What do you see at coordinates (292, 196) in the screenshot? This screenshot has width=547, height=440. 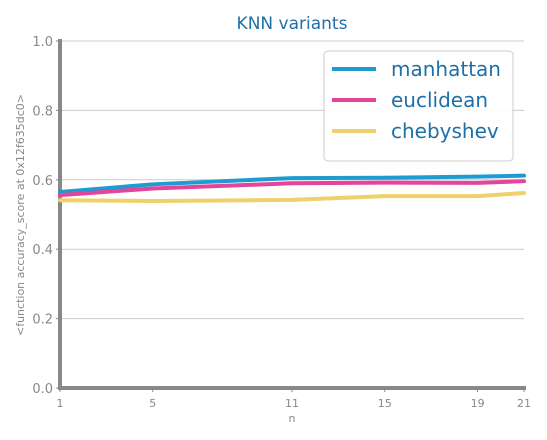 I see `series-line-chebyshev` at bounding box center [292, 196].